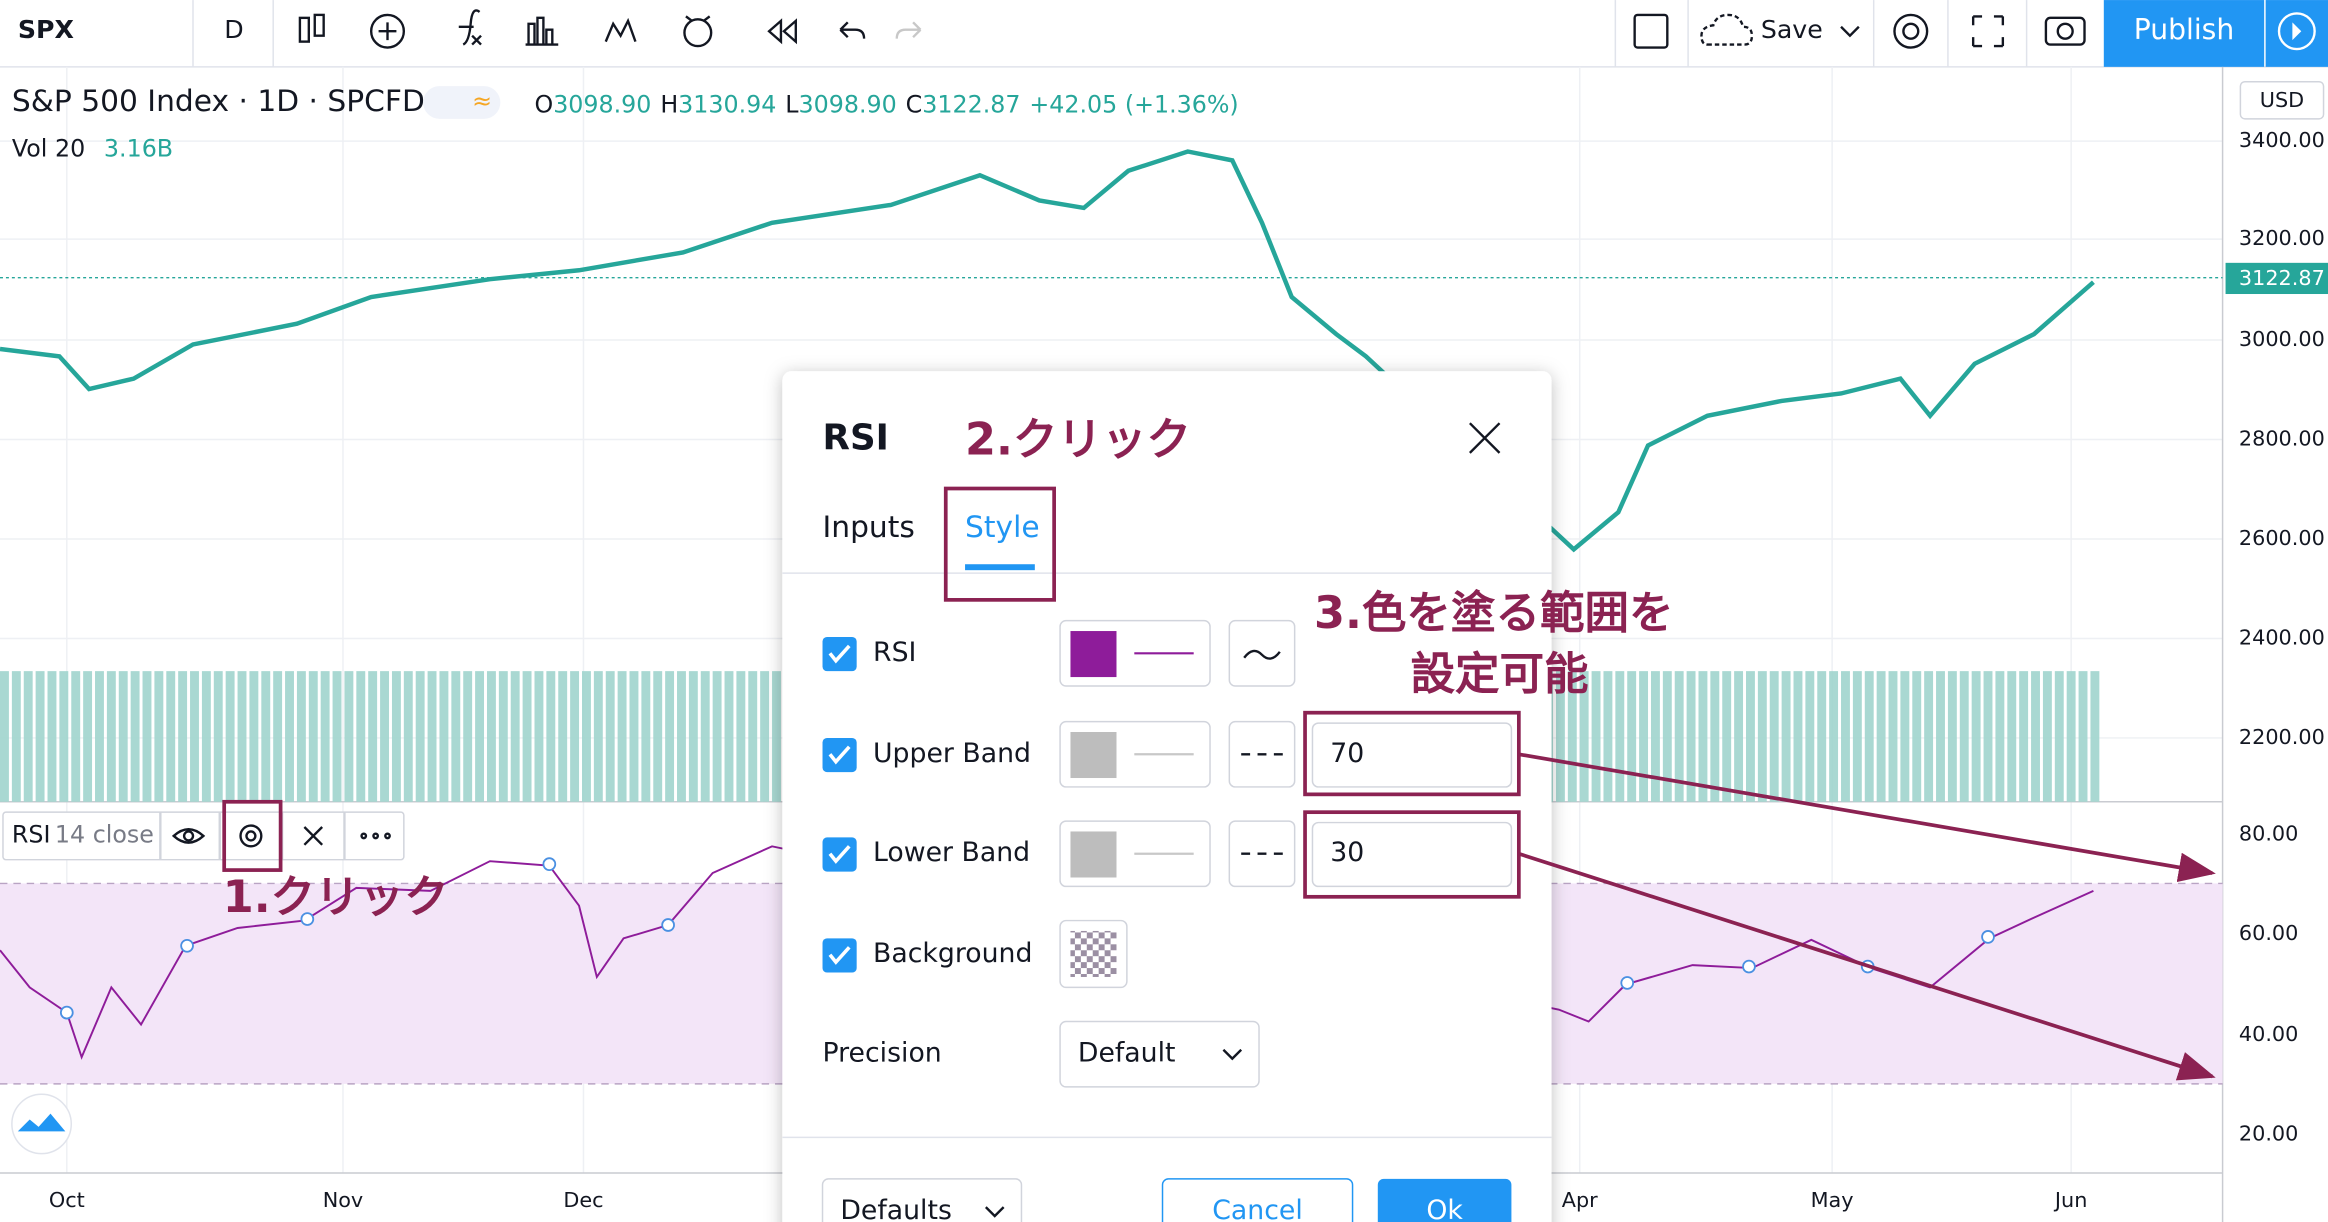  What do you see at coordinates (869, 527) in the screenshot?
I see `tab-inputs: Inputs` at bounding box center [869, 527].